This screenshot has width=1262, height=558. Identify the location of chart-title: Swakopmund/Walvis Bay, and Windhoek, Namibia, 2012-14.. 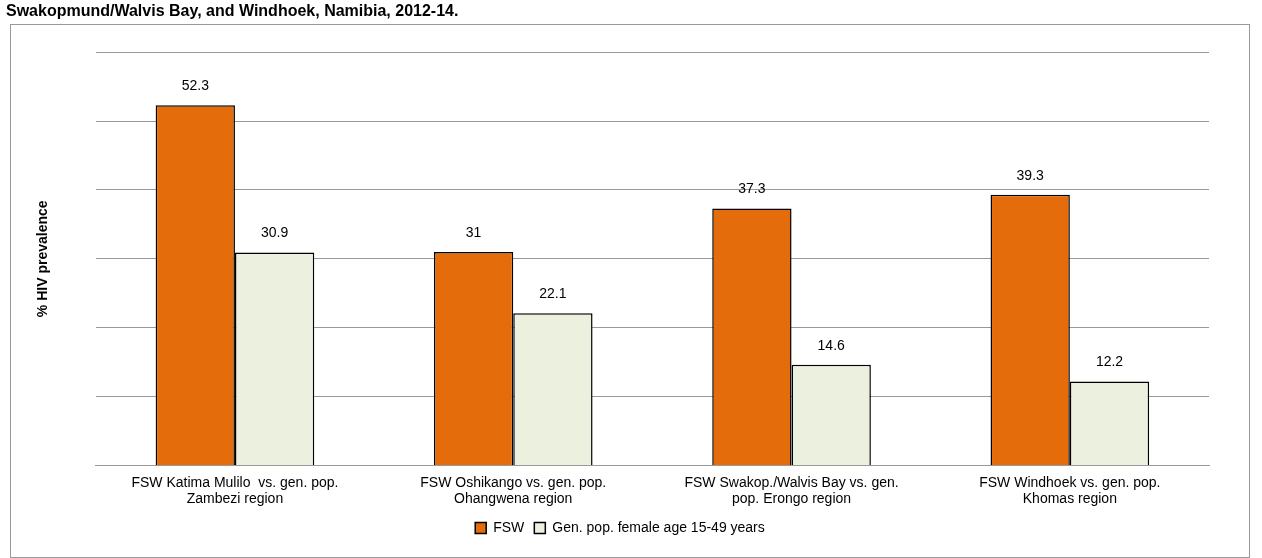
(232, 11).